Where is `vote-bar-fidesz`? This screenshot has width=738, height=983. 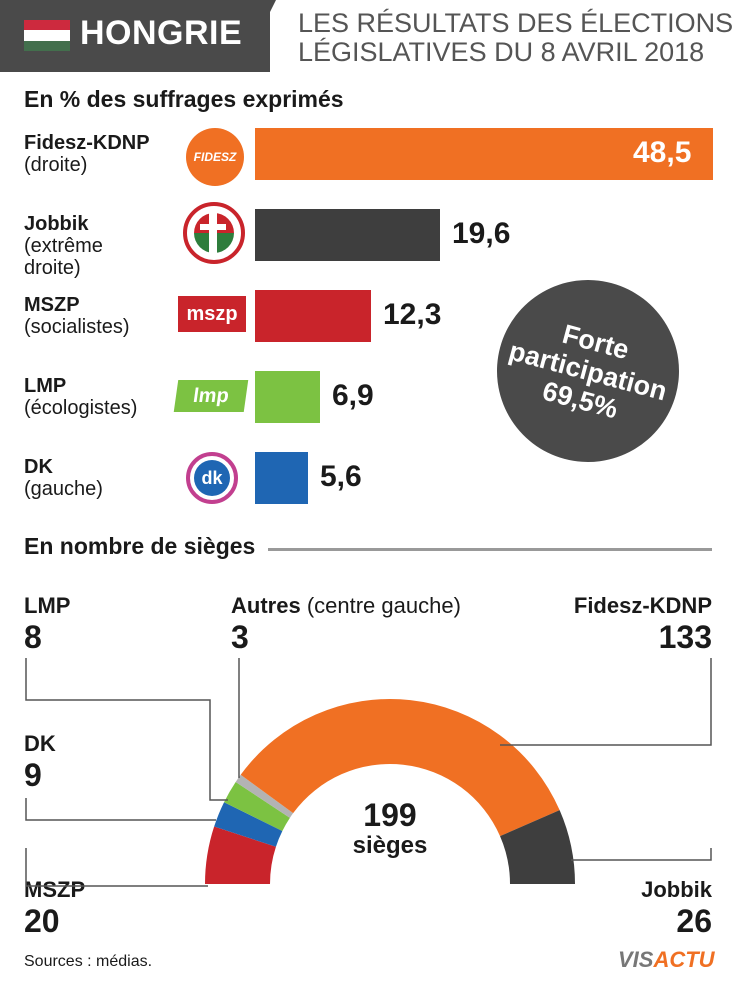
vote-bar-fidesz is located at coordinates (484, 154).